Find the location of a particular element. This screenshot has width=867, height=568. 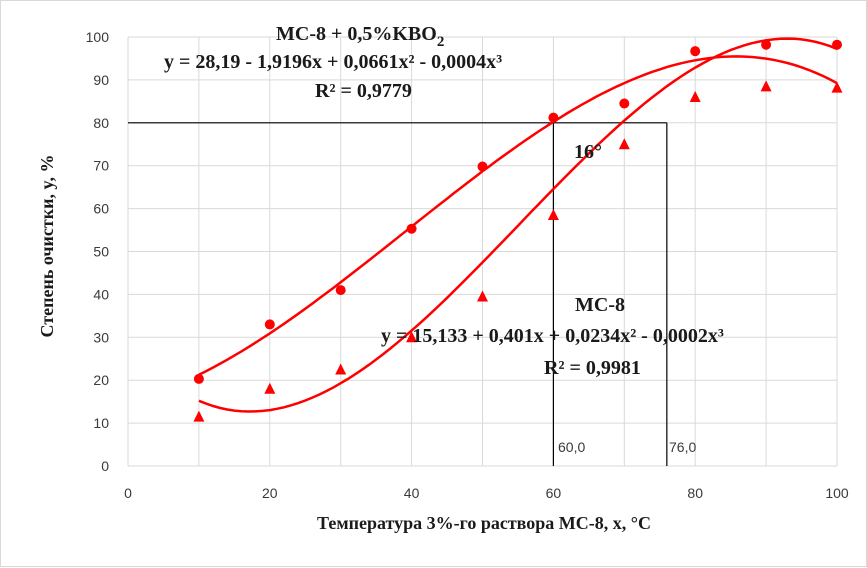

y-tick-label: 30 is located at coordinates (101, 337).